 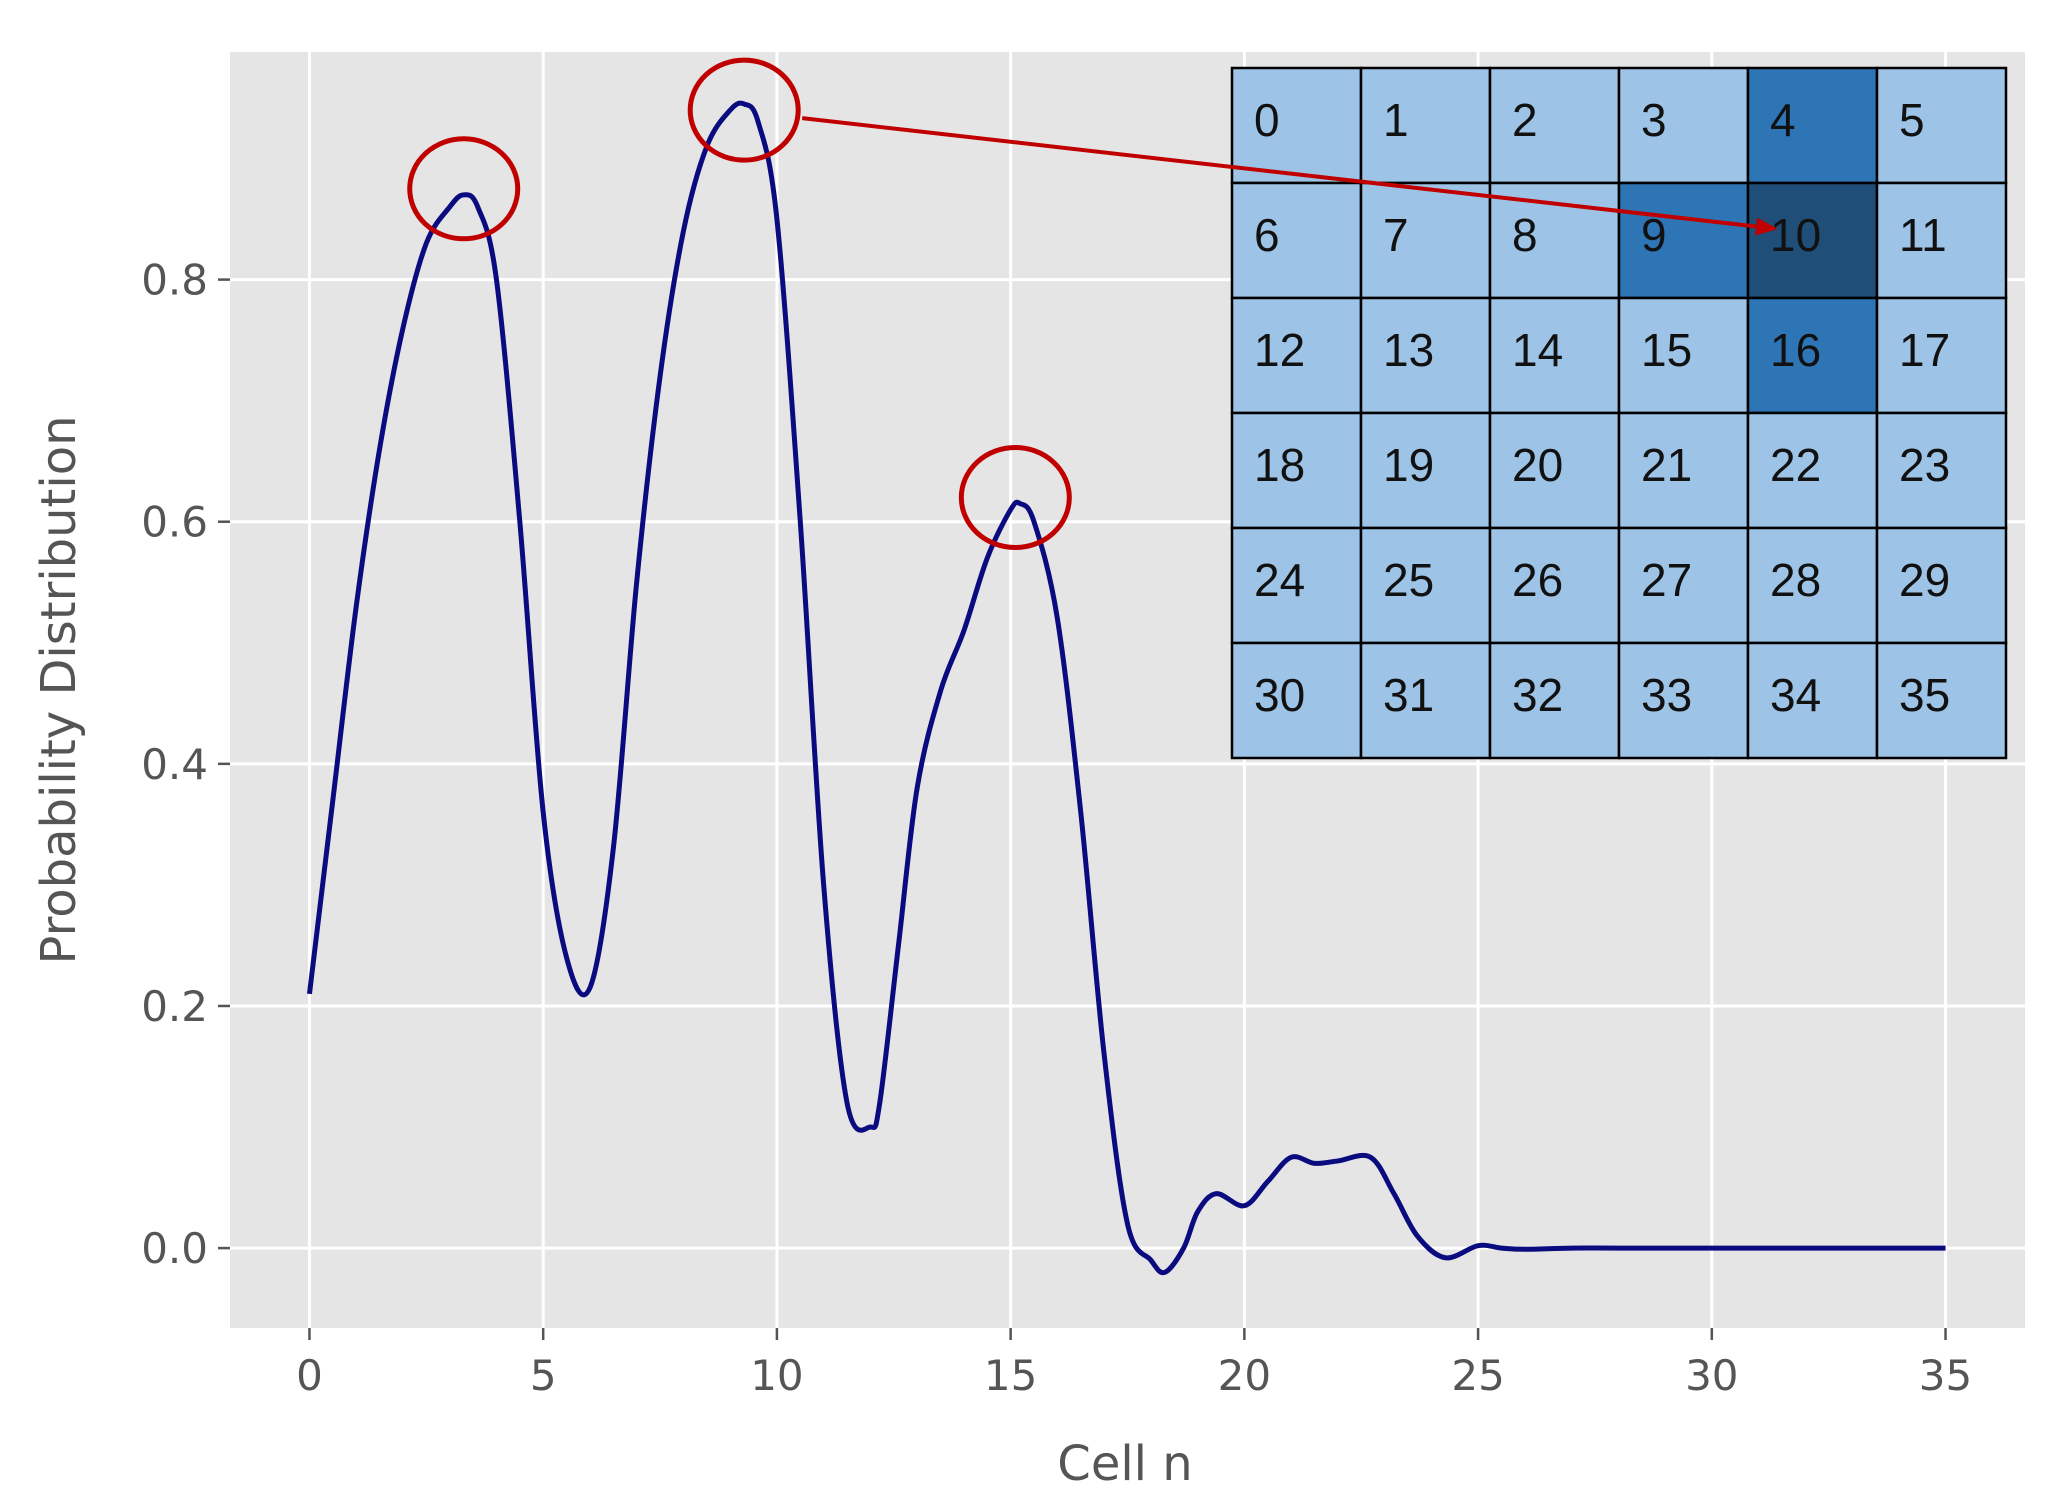 I want to click on grid-cell-label: 27, so click(x=1666, y=580).